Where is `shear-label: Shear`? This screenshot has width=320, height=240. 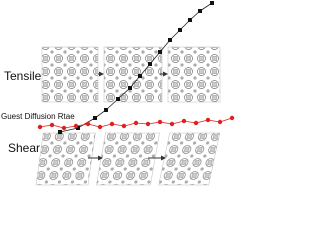 shear-label: Shear is located at coordinates (24, 148).